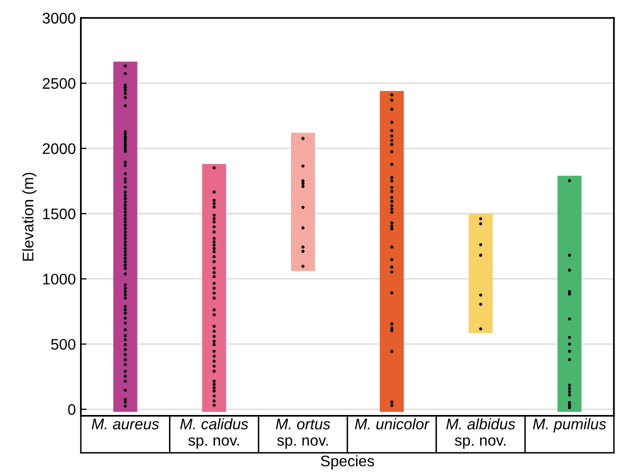 The height and width of the screenshot is (472, 622). I want to click on y-tick-label: 2500, so click(59, 83).